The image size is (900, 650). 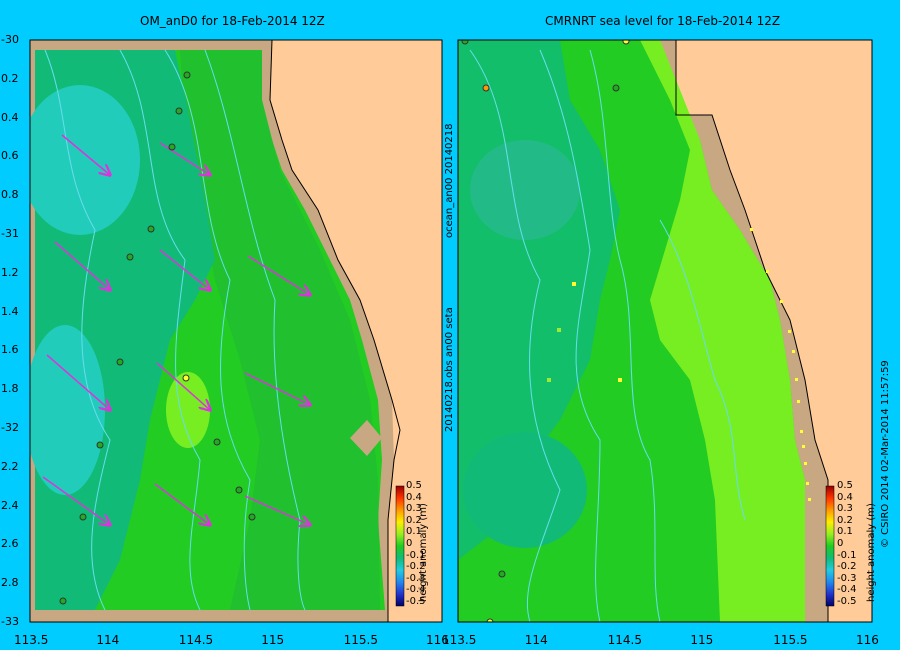 I want to click on right-small-dots, so click(x=679, y=364).